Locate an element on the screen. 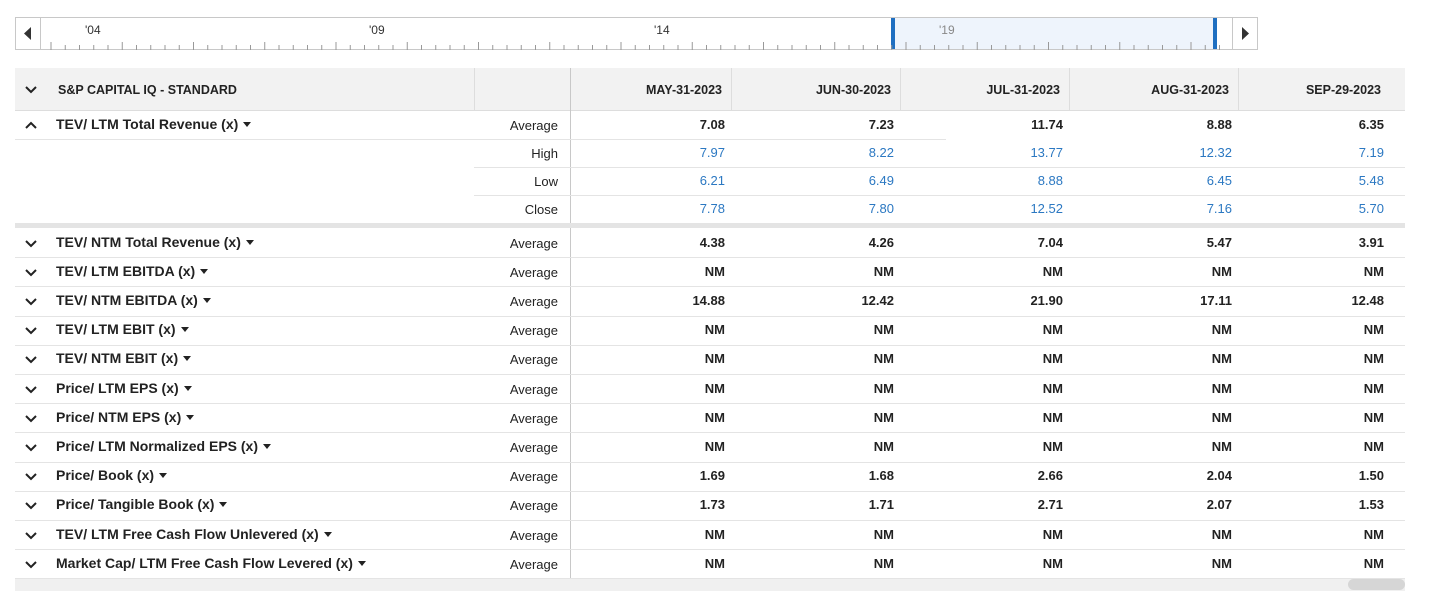 The width and height of the screenshot is (1430, 614). cell-value: 7.08 is located at coordinates (712, 124).